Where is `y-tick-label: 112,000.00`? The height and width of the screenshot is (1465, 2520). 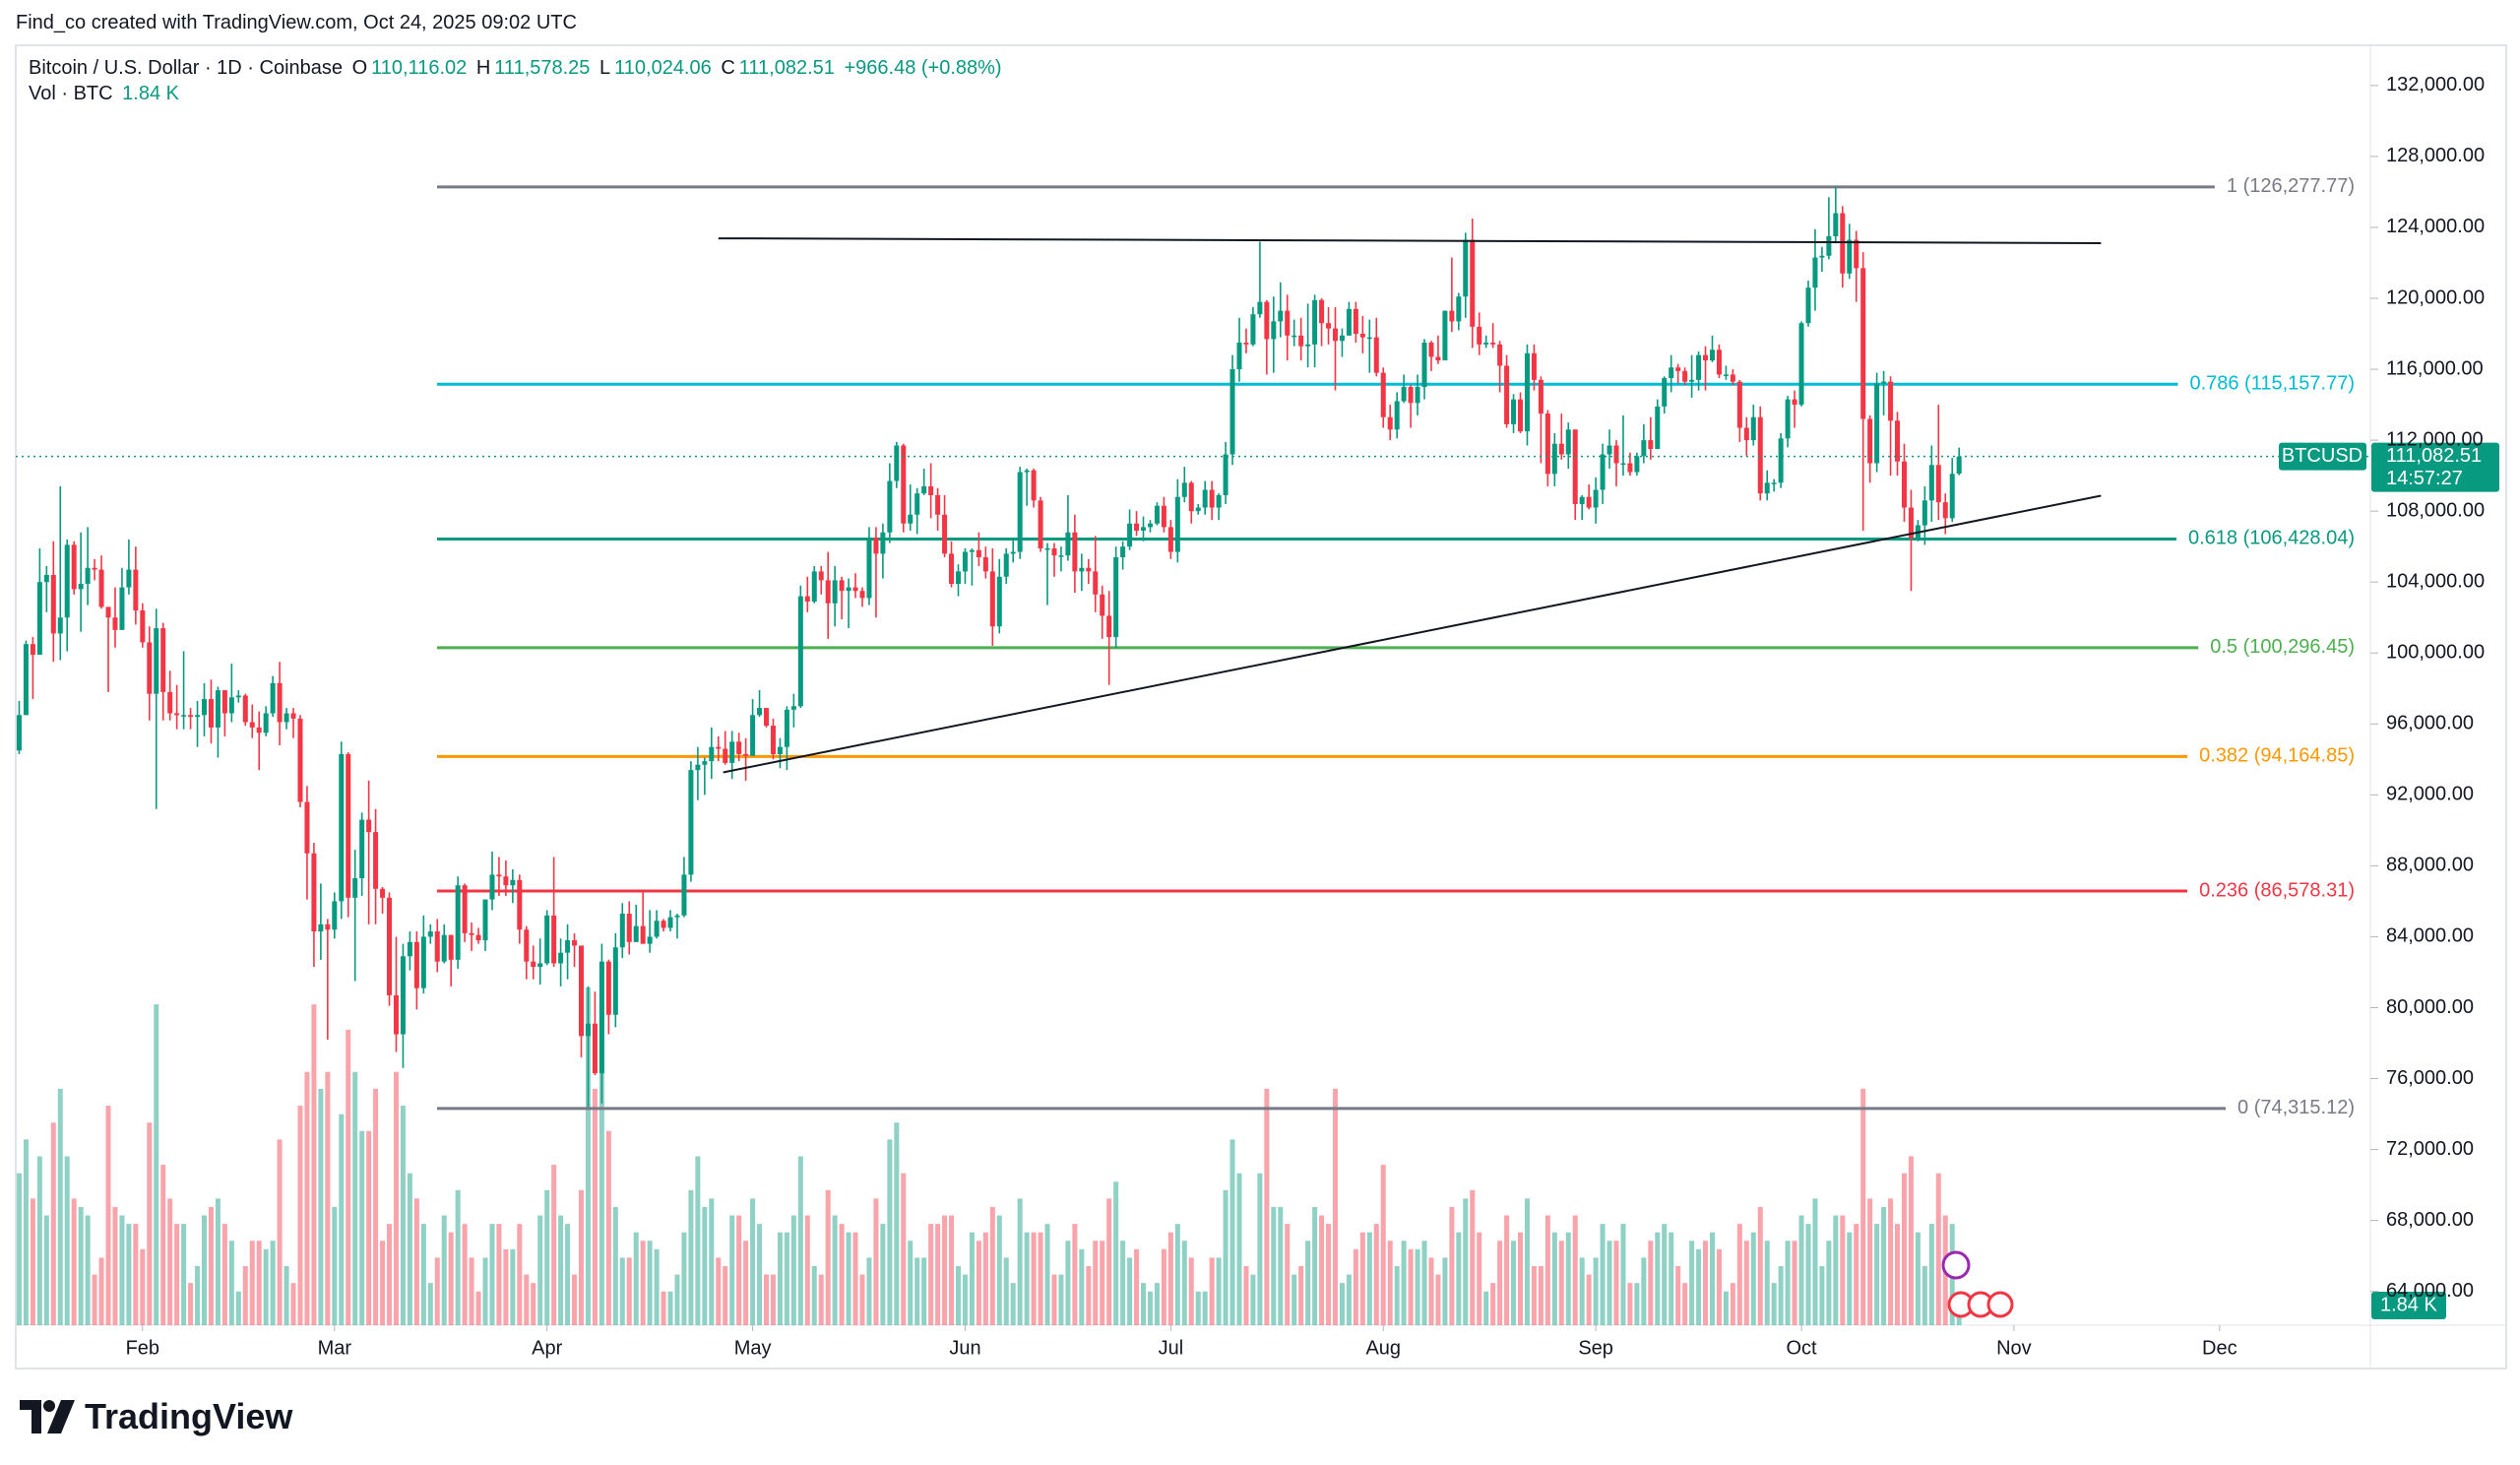
y-tick-label: 112,000.00 is located at coordinates (2435, 439).